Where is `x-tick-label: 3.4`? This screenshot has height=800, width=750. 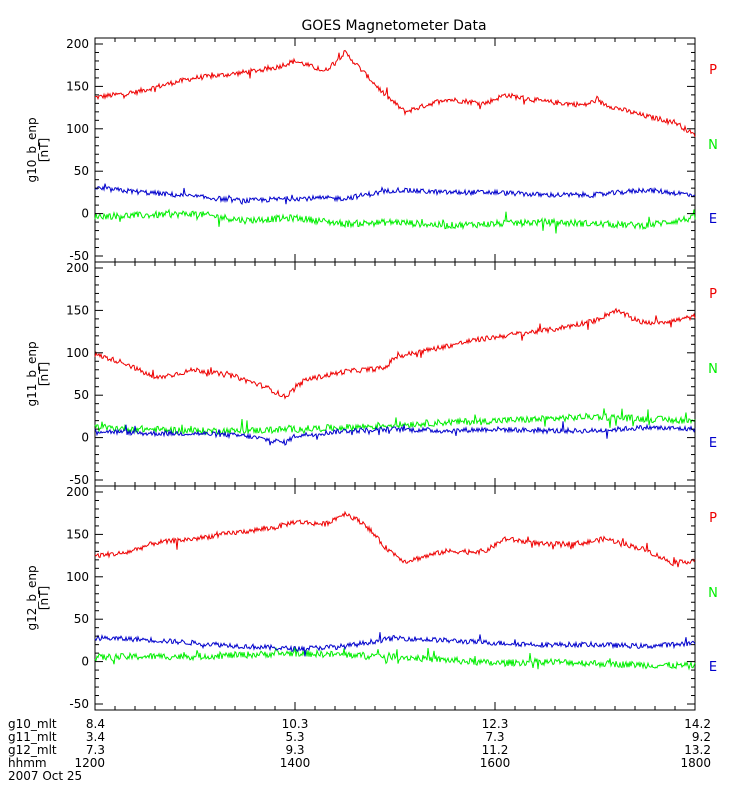
x-tick-label: 3.4 is located at coordinates (95, 737).